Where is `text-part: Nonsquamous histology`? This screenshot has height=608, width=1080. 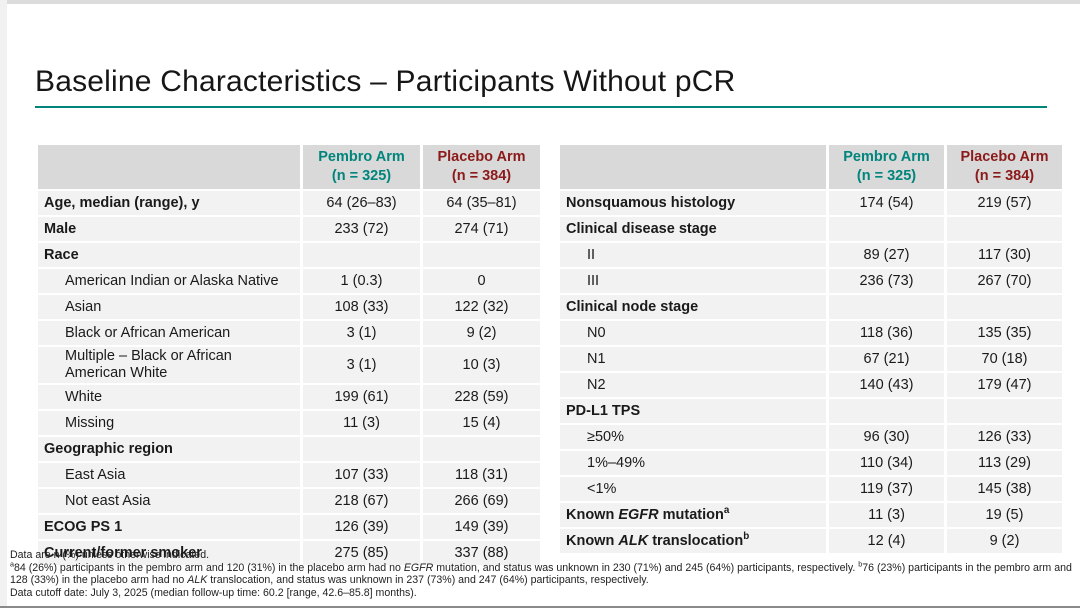
text-part: Nonsquamous histology is located at coordinates (651, 202).